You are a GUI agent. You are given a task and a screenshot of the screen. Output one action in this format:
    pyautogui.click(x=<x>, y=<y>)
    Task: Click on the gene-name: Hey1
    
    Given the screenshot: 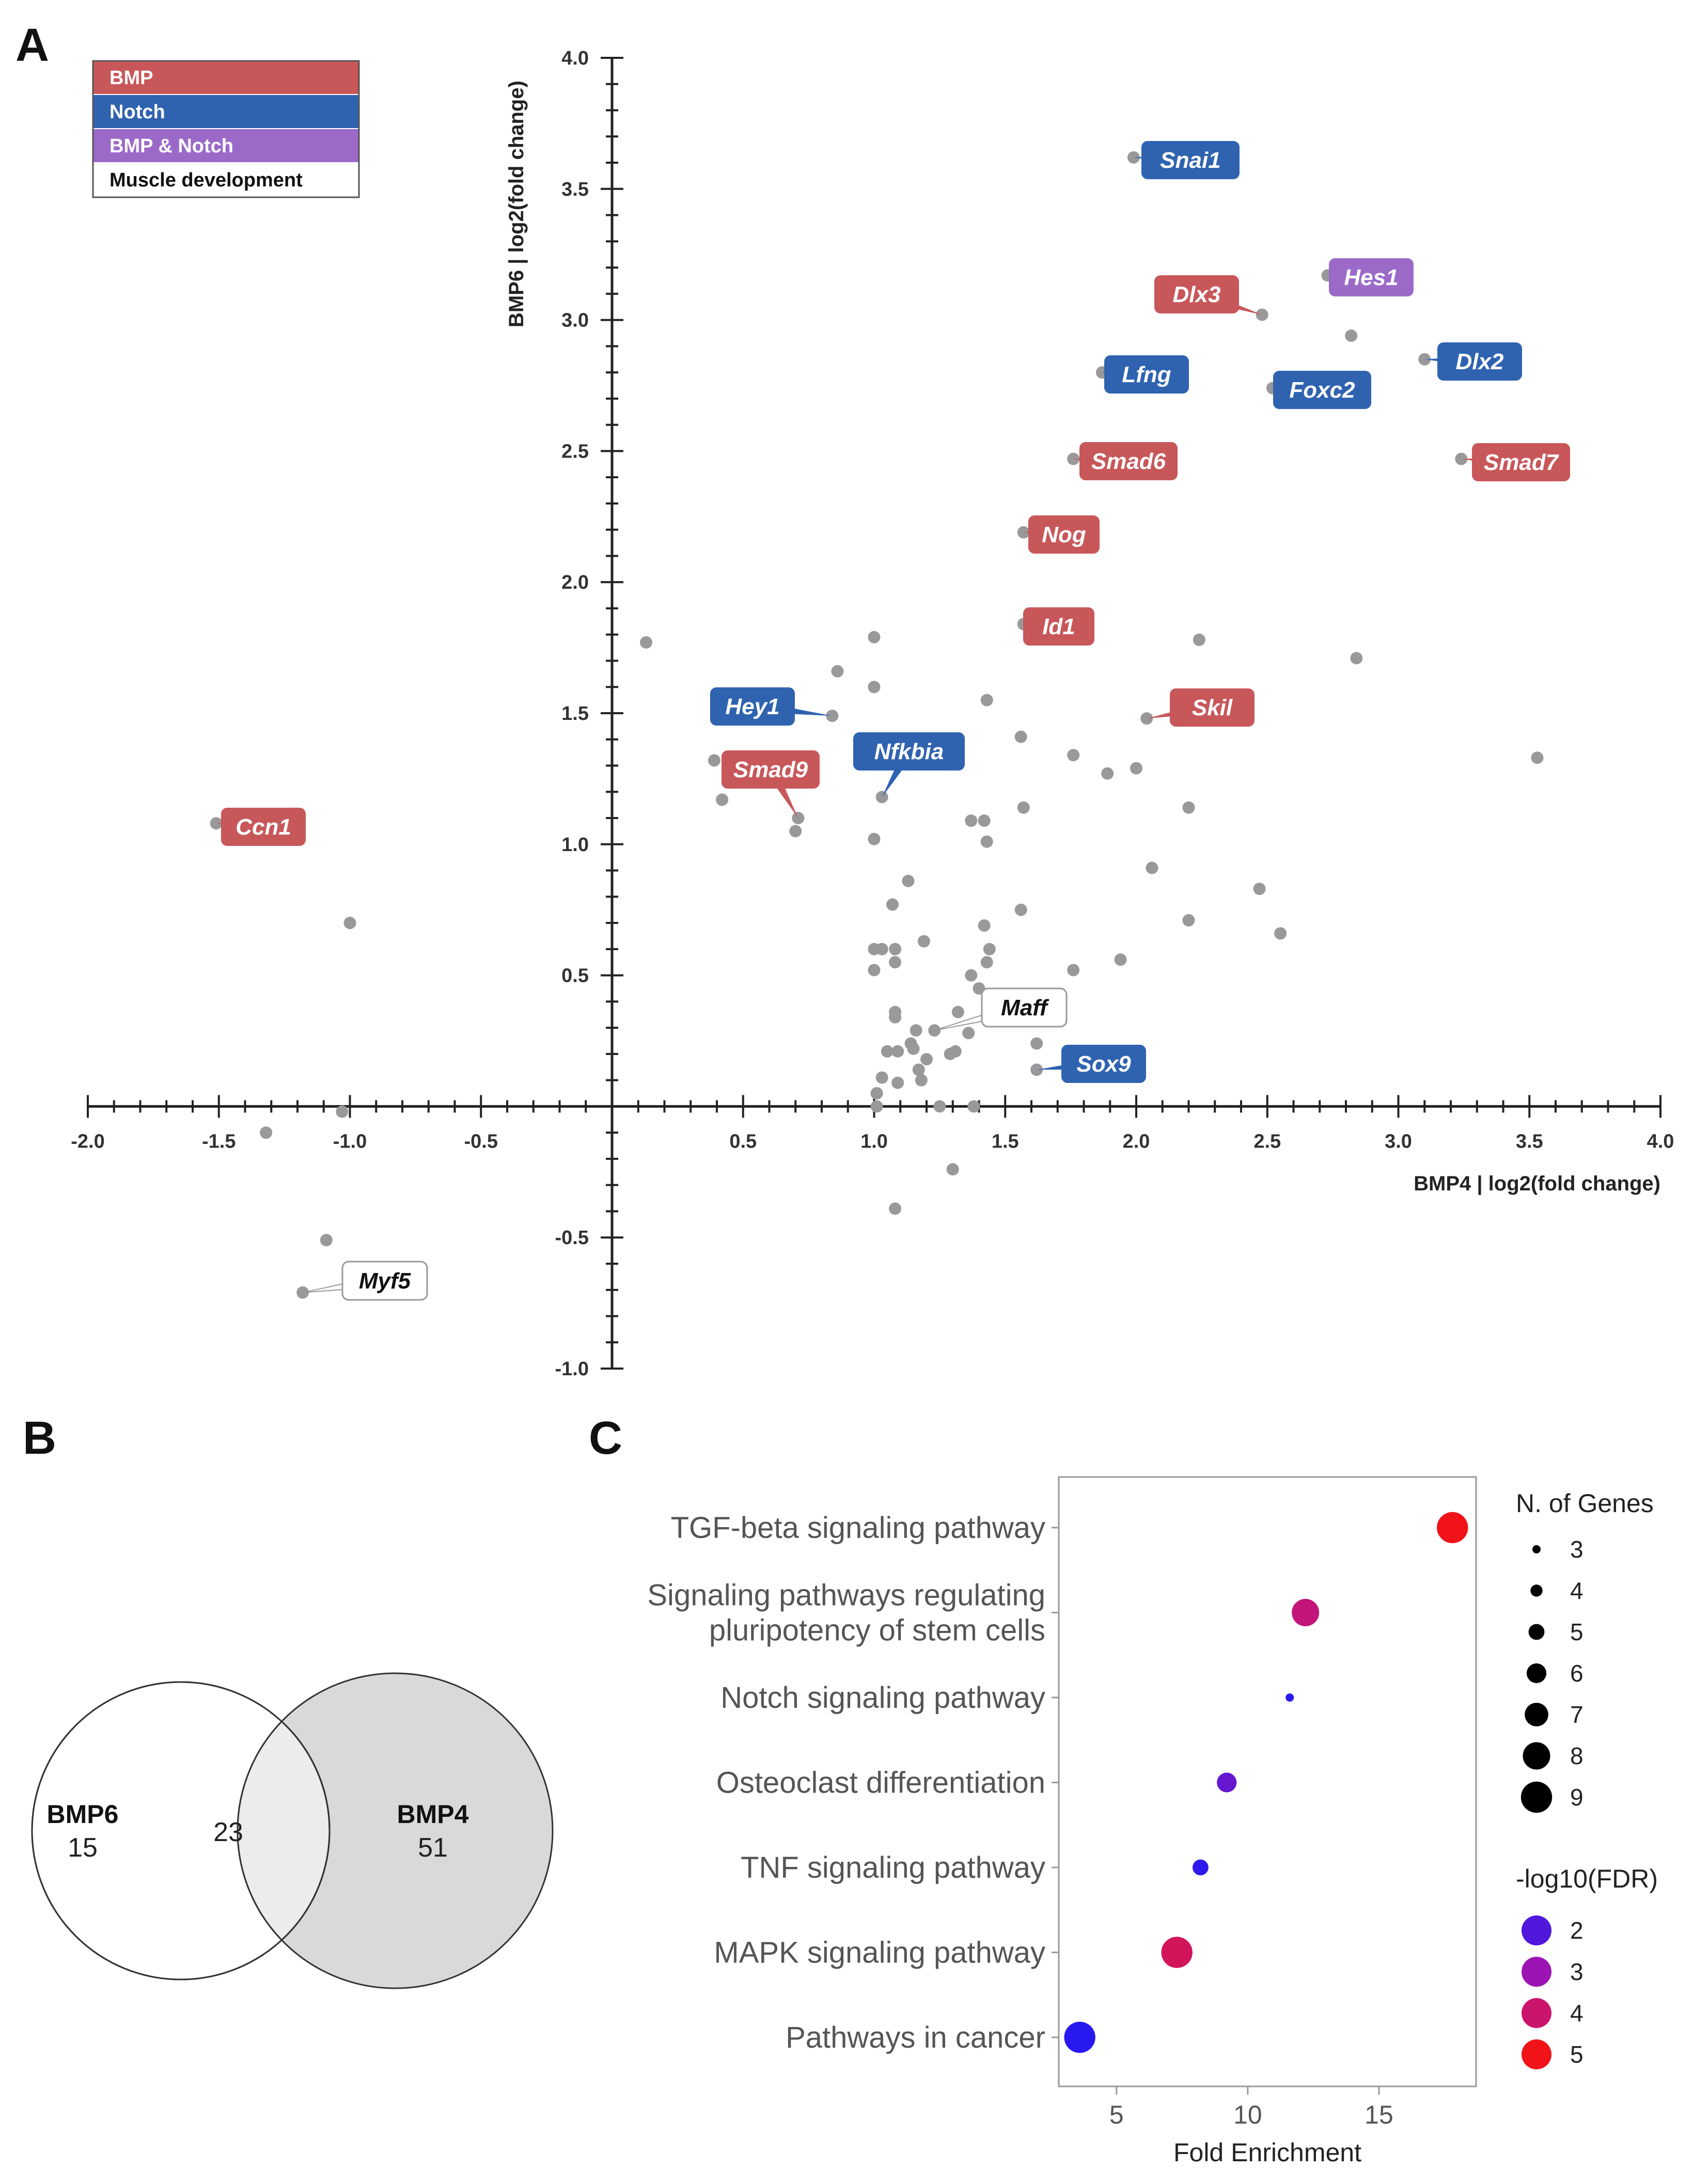 What is the action you would take?
    pyautogui.click(x=752, y=706)
    